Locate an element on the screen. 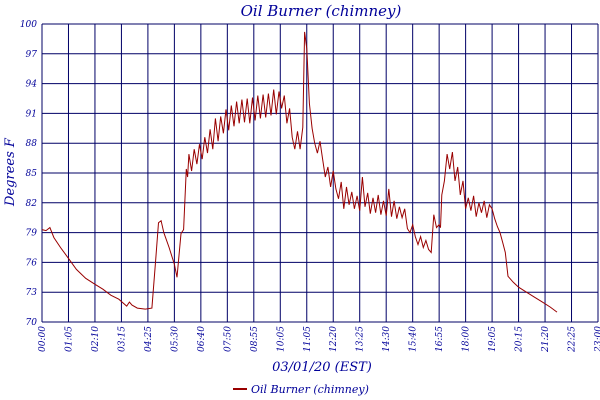  x-tick-label: 06:40 is located at coordinates (202, 339).